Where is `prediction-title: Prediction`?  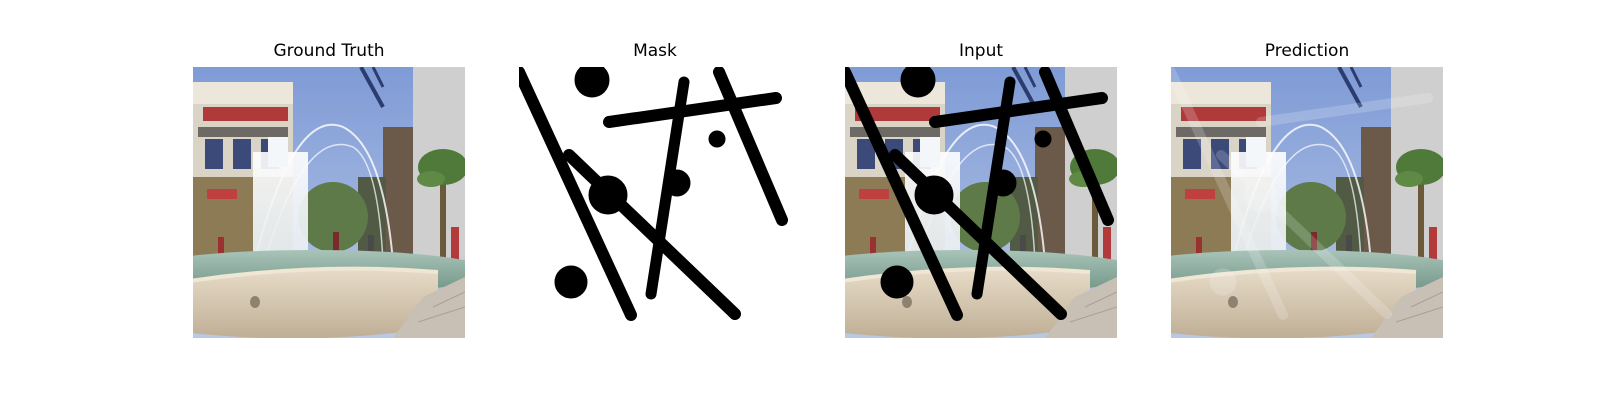 prediction-title: Prediction is located at coordinates (1307, 51).